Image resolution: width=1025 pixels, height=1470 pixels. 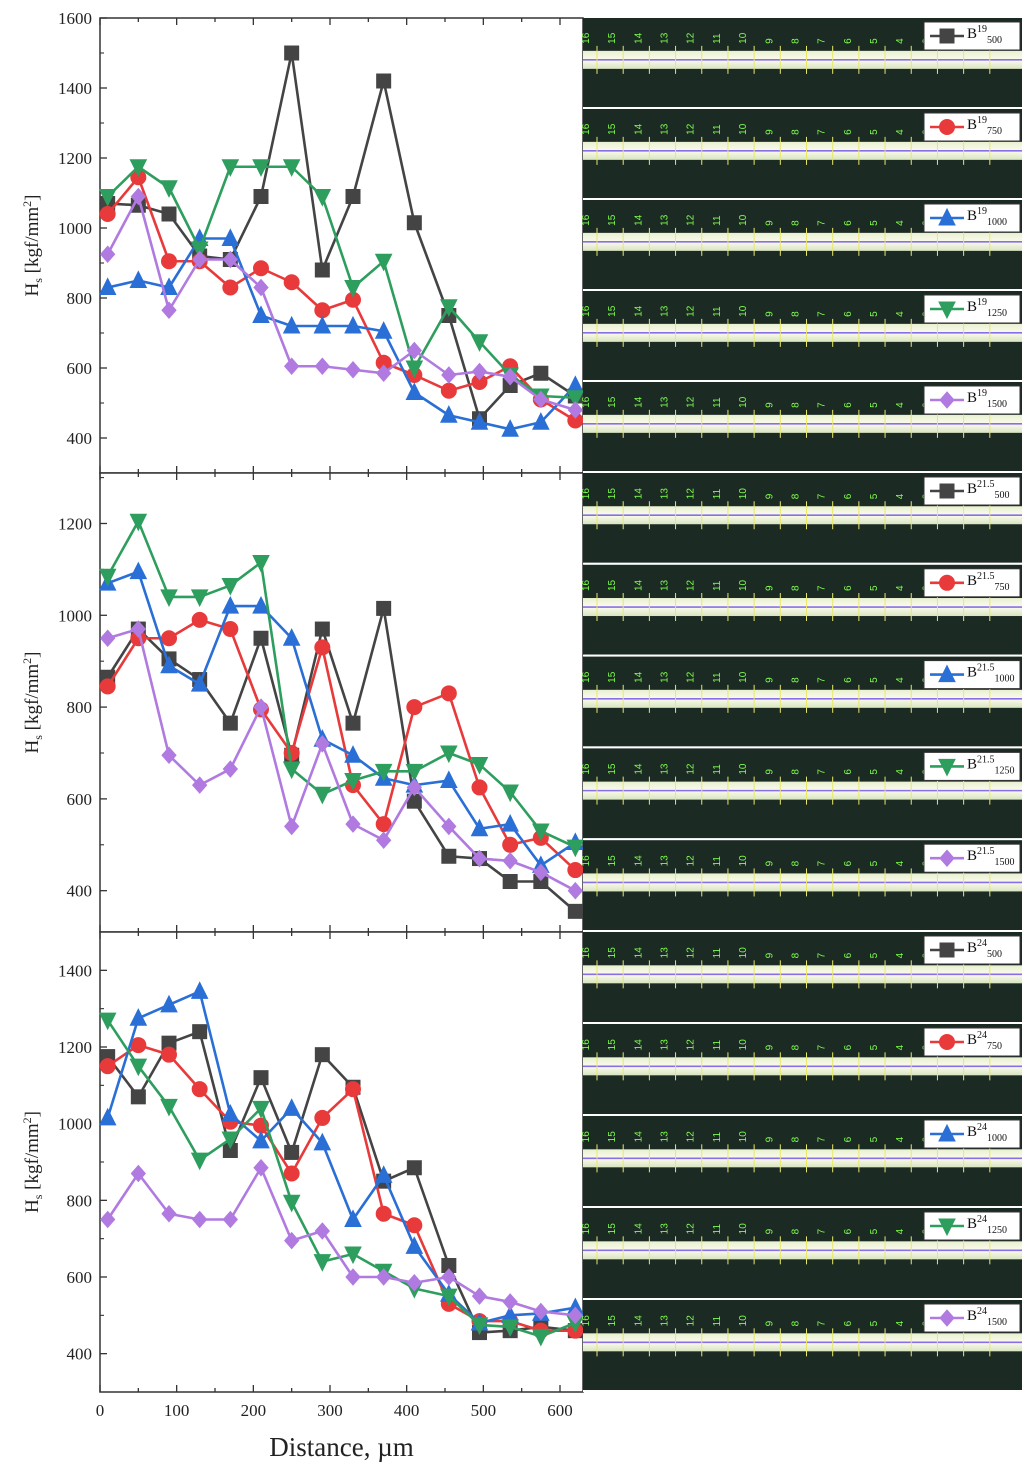 What do you see at coordinates (75, 18) in the screenshot?
I see `y-tick-label: 1600` at bounding box center [75, 18].